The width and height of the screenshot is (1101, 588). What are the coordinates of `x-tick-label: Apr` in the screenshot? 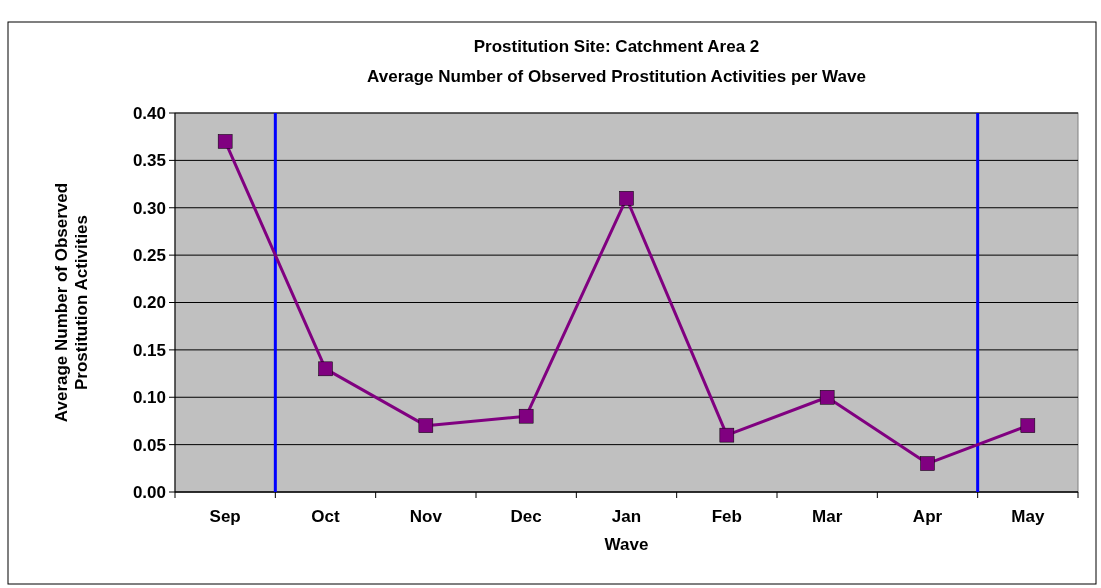 It's located at (927, 516).